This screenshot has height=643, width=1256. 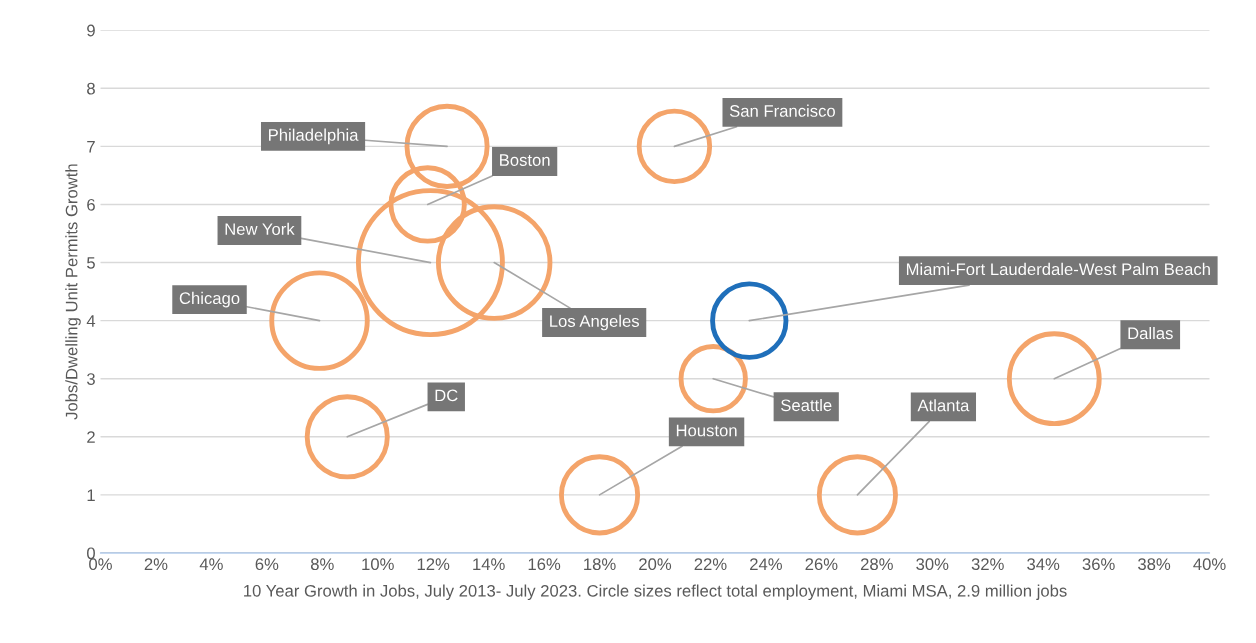 What do you see at coordinates (706, 430) in the screenshot?
I see `annotation: Houston` at bounding box center [706, 430].